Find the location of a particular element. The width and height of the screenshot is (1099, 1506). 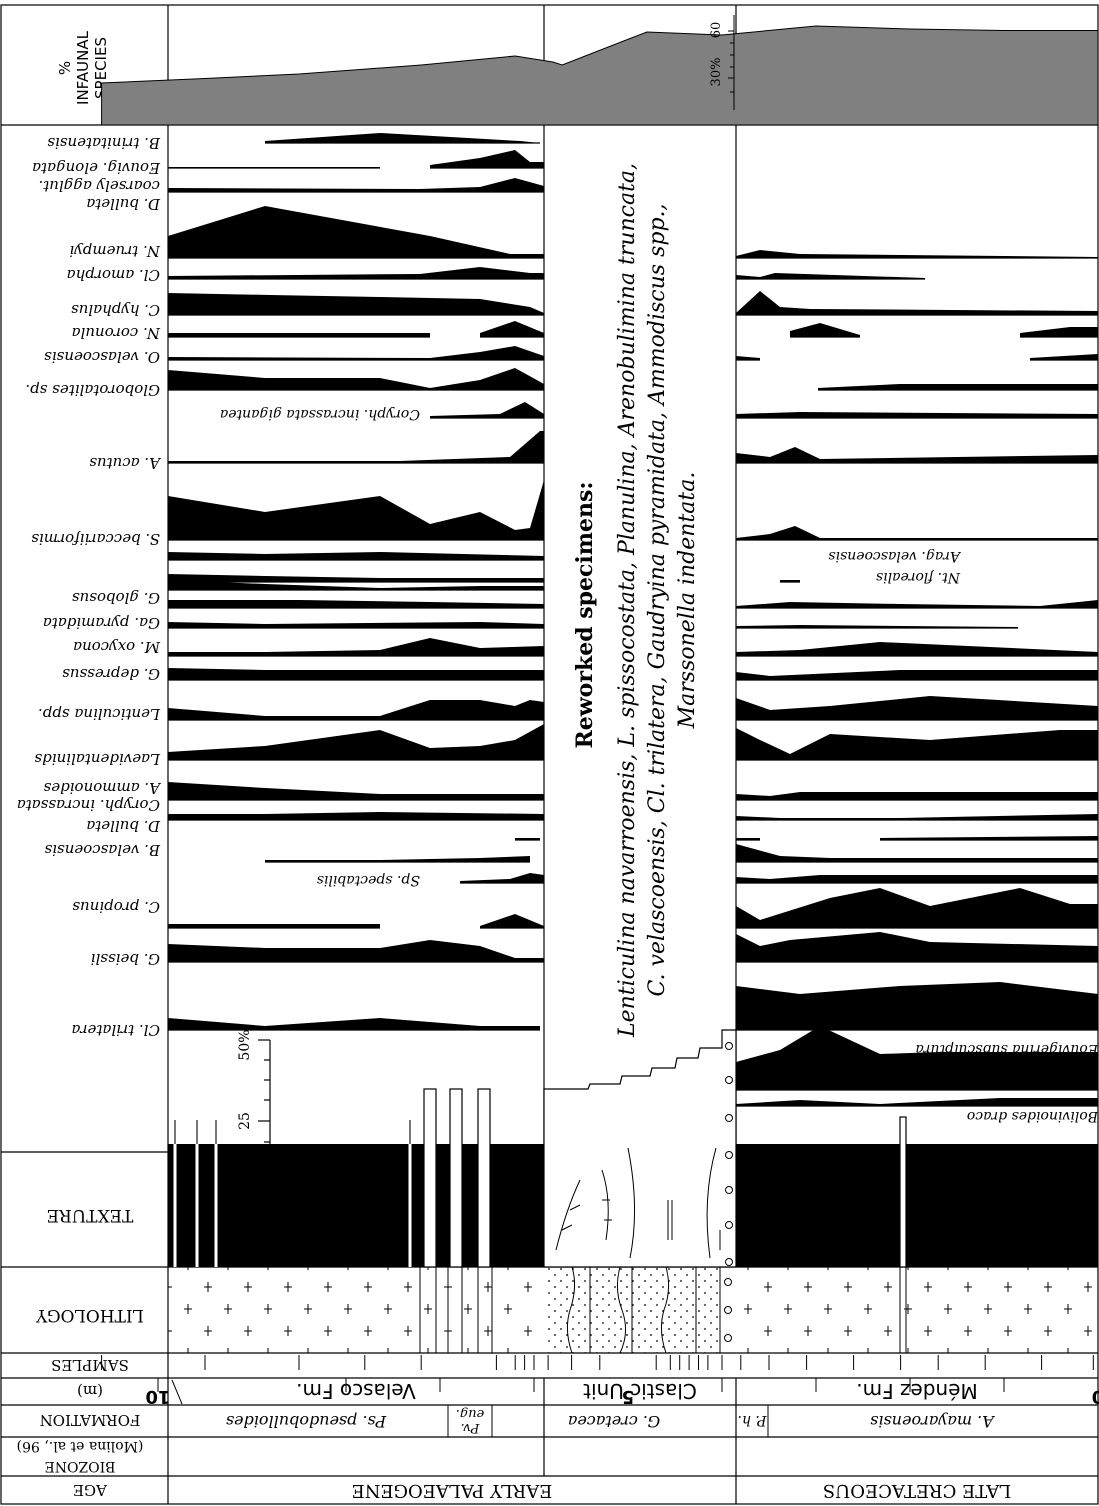

biozone-ph: P. h. is located at coordinates (753, 1420).